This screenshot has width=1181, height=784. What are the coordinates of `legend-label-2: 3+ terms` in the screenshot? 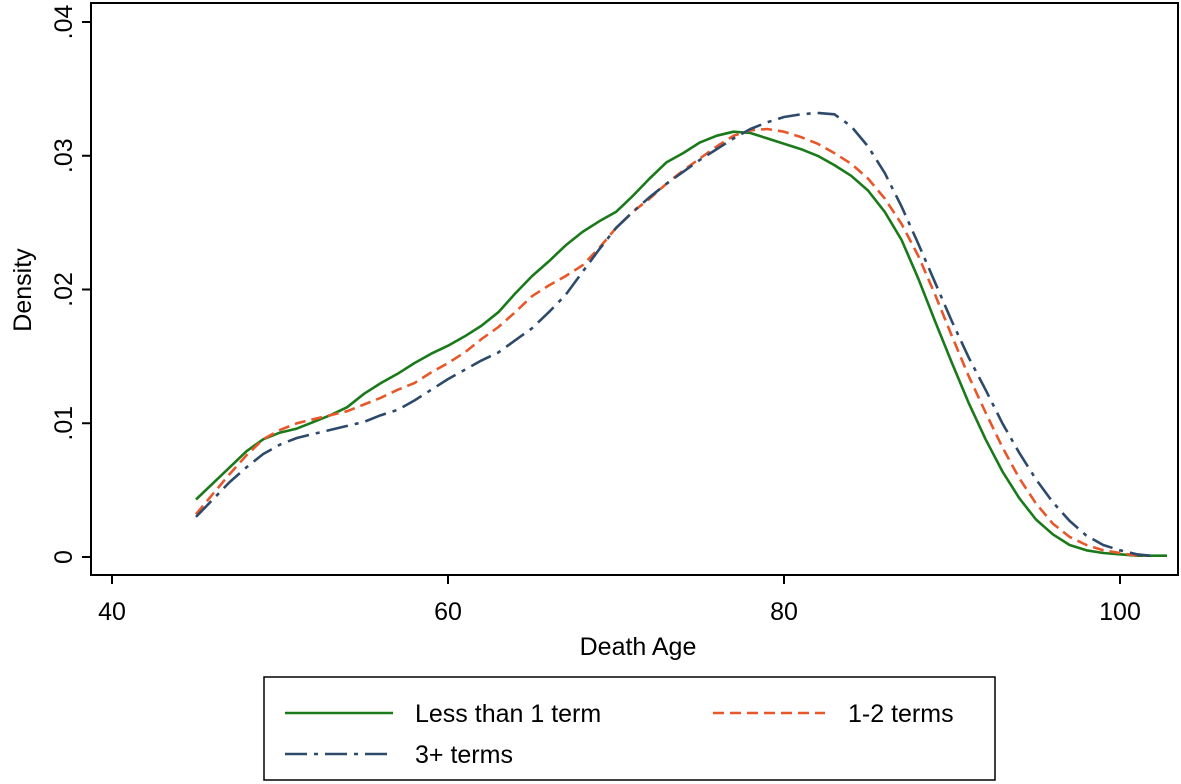 It's located at (464, 755).